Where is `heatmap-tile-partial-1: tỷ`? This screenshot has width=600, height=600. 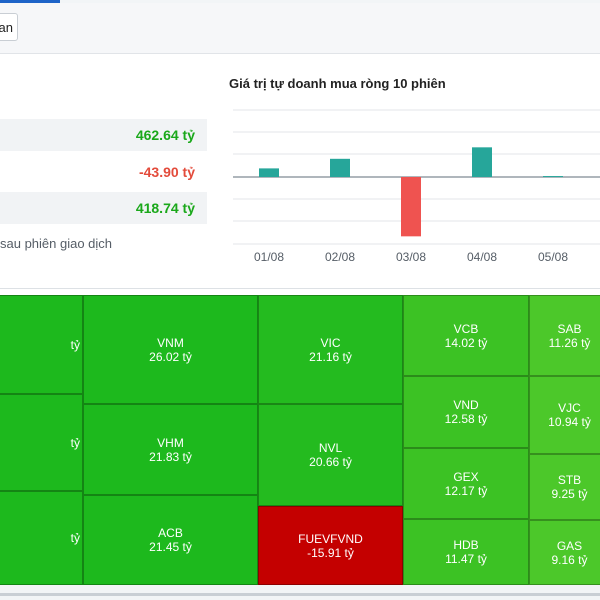
heatmap-tile-partial-1: tỷ is located at coordinates (41, 442).